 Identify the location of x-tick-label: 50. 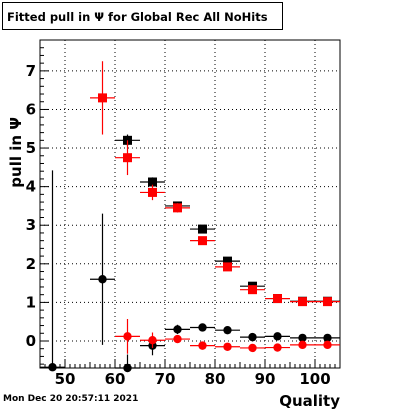
(65, 379).